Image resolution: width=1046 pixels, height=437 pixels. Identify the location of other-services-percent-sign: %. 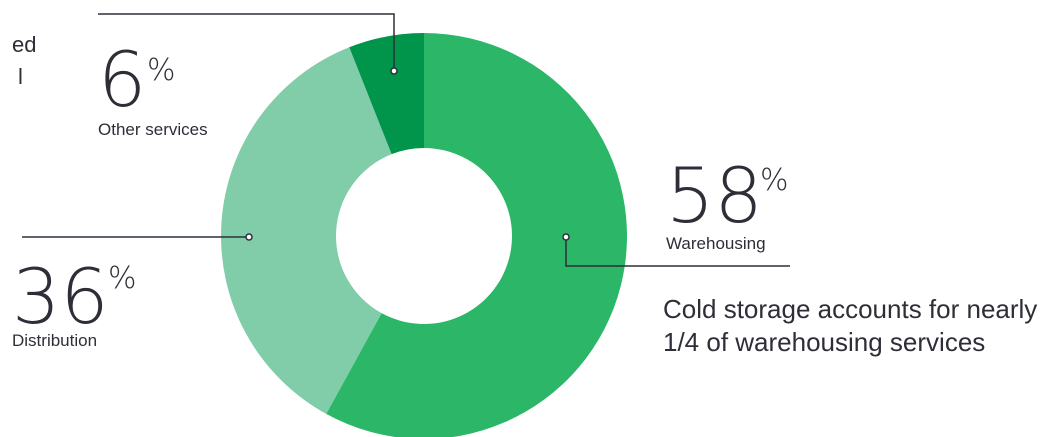
(161, 70).